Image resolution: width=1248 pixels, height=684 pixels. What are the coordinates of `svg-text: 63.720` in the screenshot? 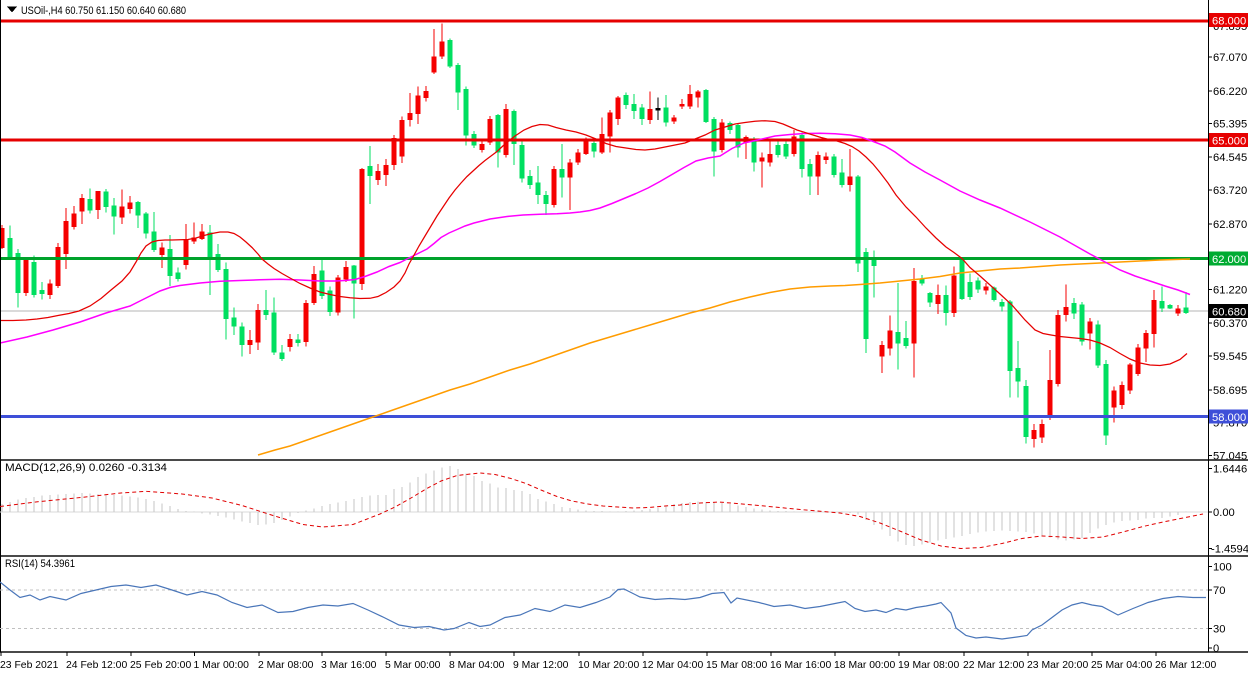 It's located at (1230, 191).